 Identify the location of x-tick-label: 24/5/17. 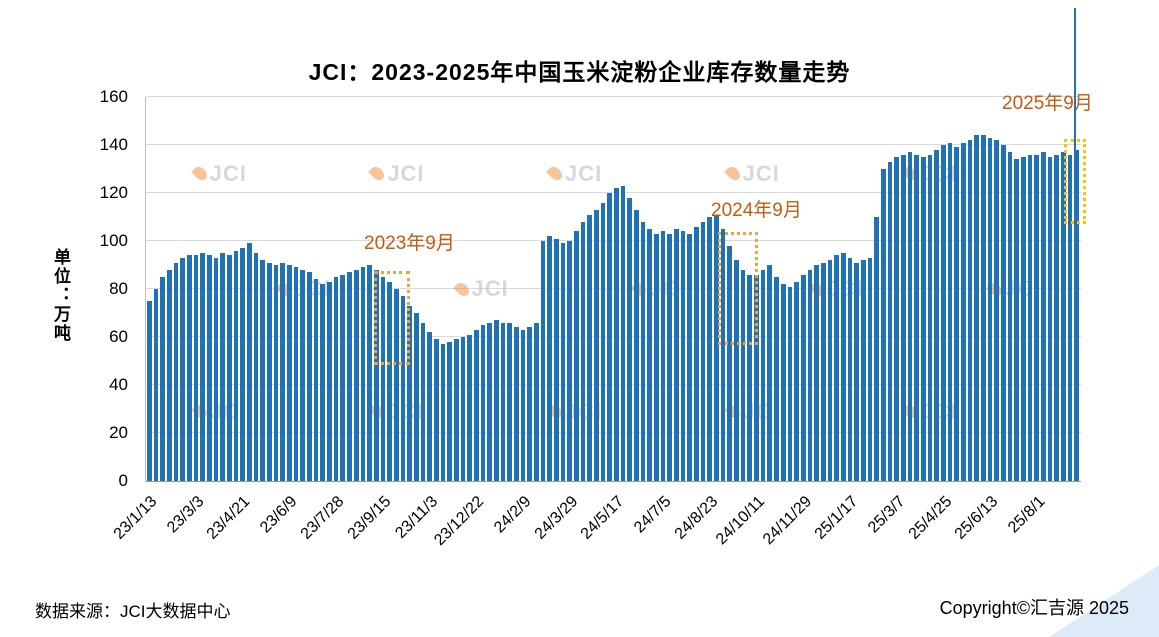
(603, 518).